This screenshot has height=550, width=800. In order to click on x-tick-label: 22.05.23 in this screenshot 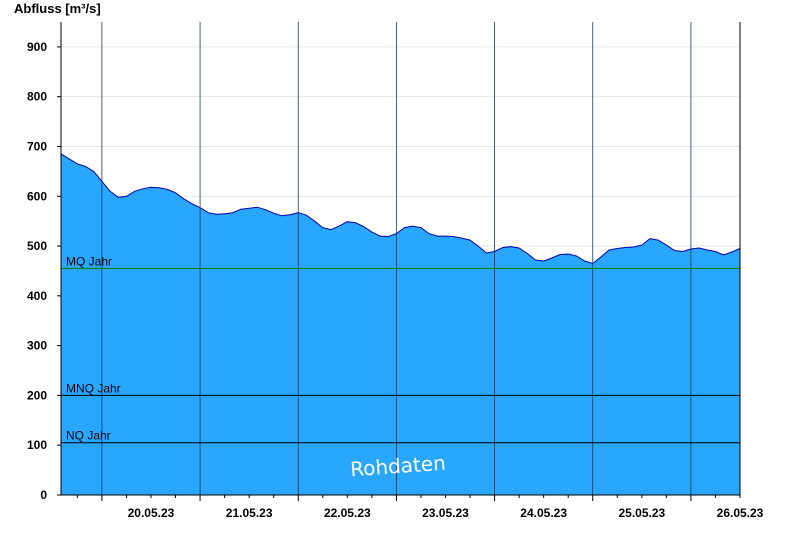, I will do `click(347, 513)`.